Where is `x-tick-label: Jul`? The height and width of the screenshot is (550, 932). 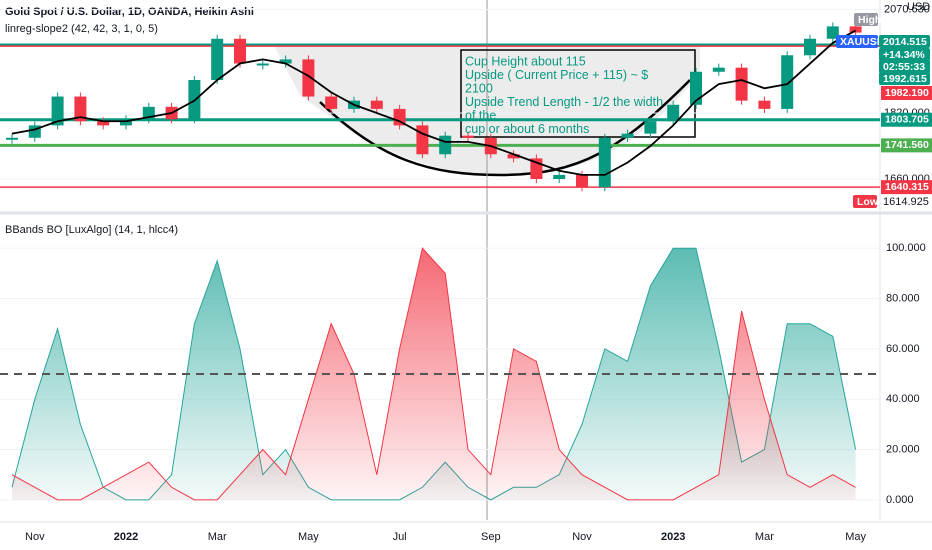 x-tick-label: Jul is located at coordinates (400, 537).